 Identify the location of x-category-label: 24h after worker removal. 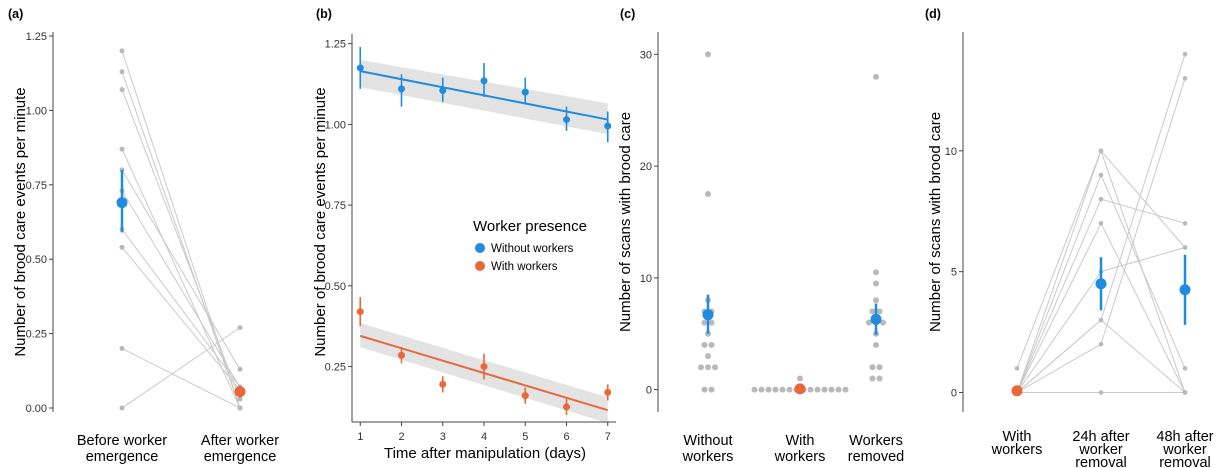
(1100, 448).